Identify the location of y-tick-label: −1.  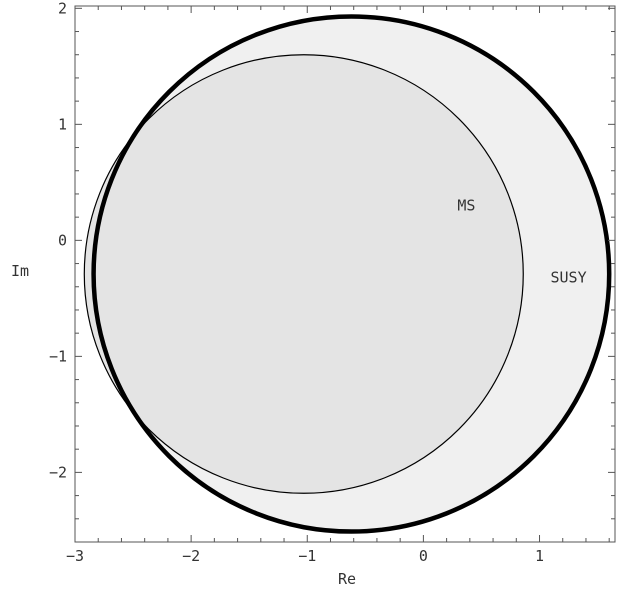
(58, 356).